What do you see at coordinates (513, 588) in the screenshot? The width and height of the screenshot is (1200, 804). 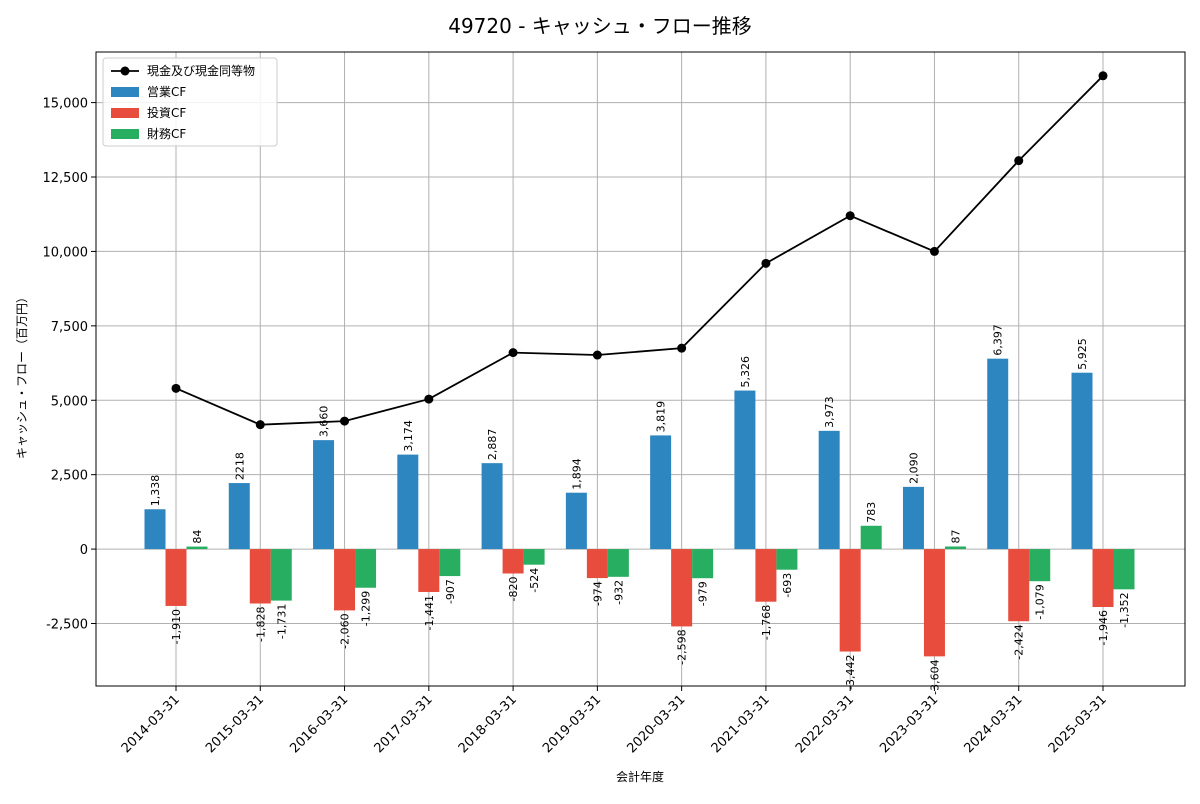 I see `bar-value-label: -820` at bounding box center [513, 588].